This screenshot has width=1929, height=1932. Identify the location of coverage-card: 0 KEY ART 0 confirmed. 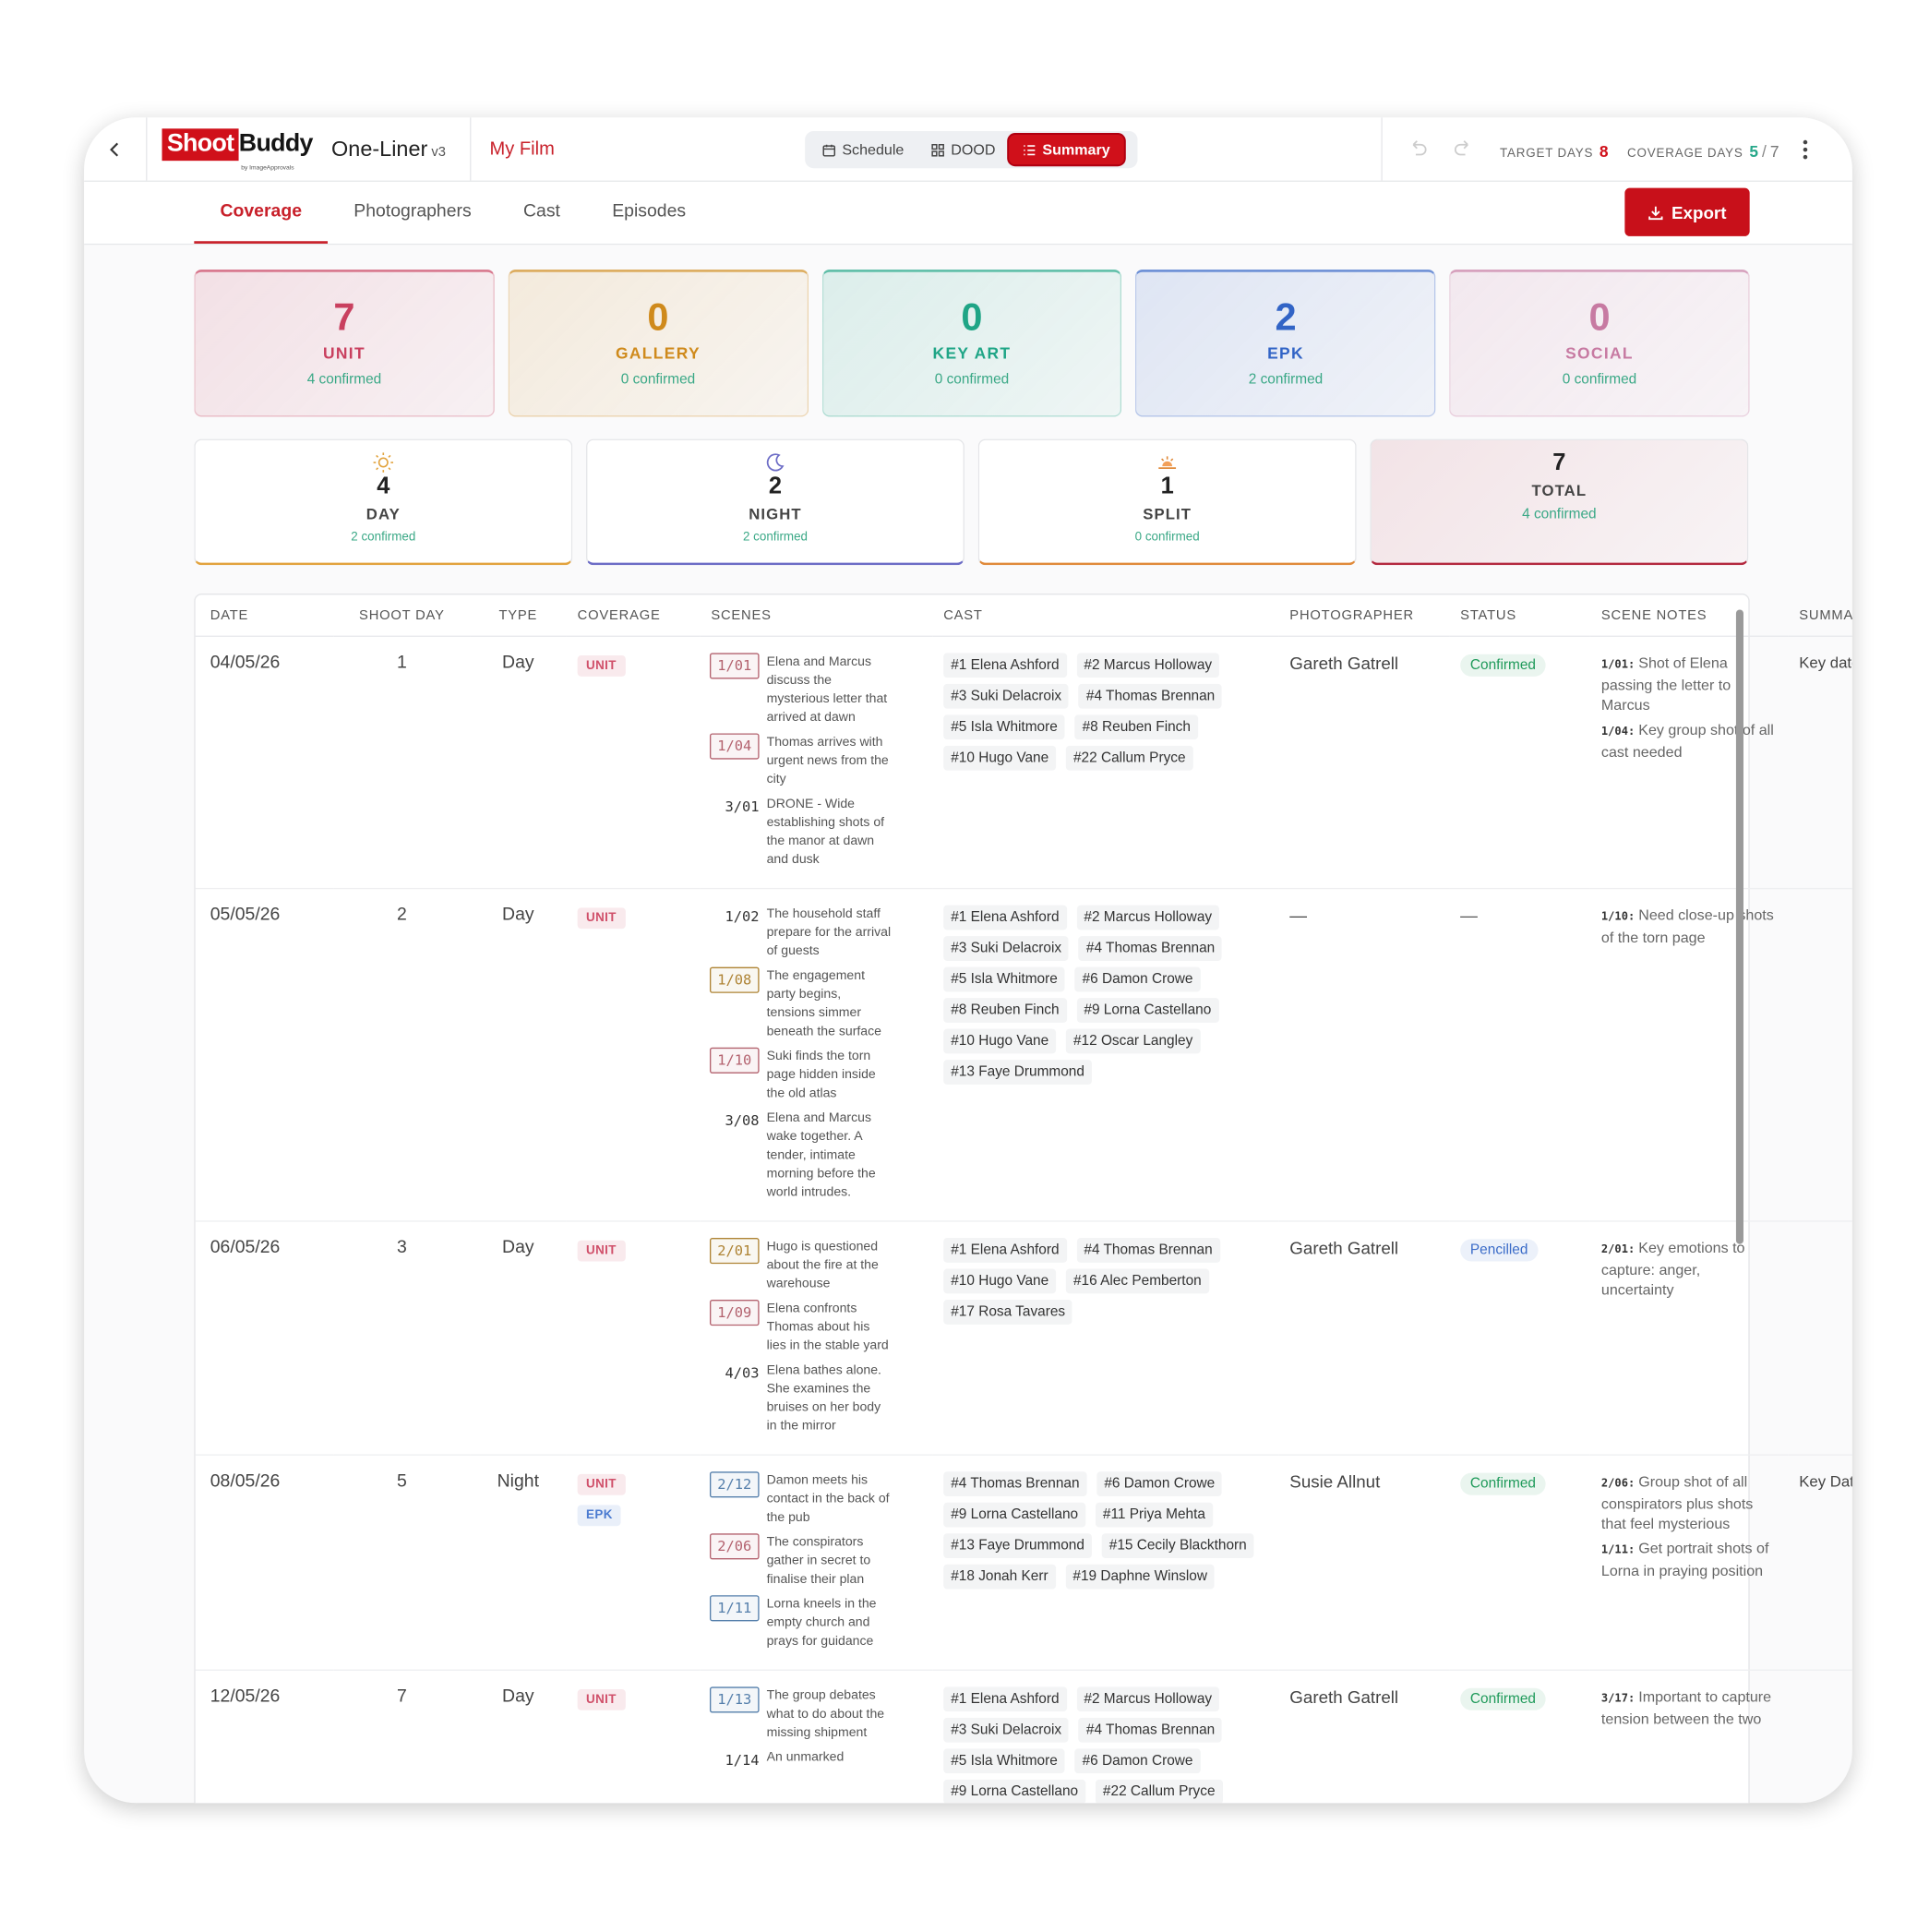
(972, 343).